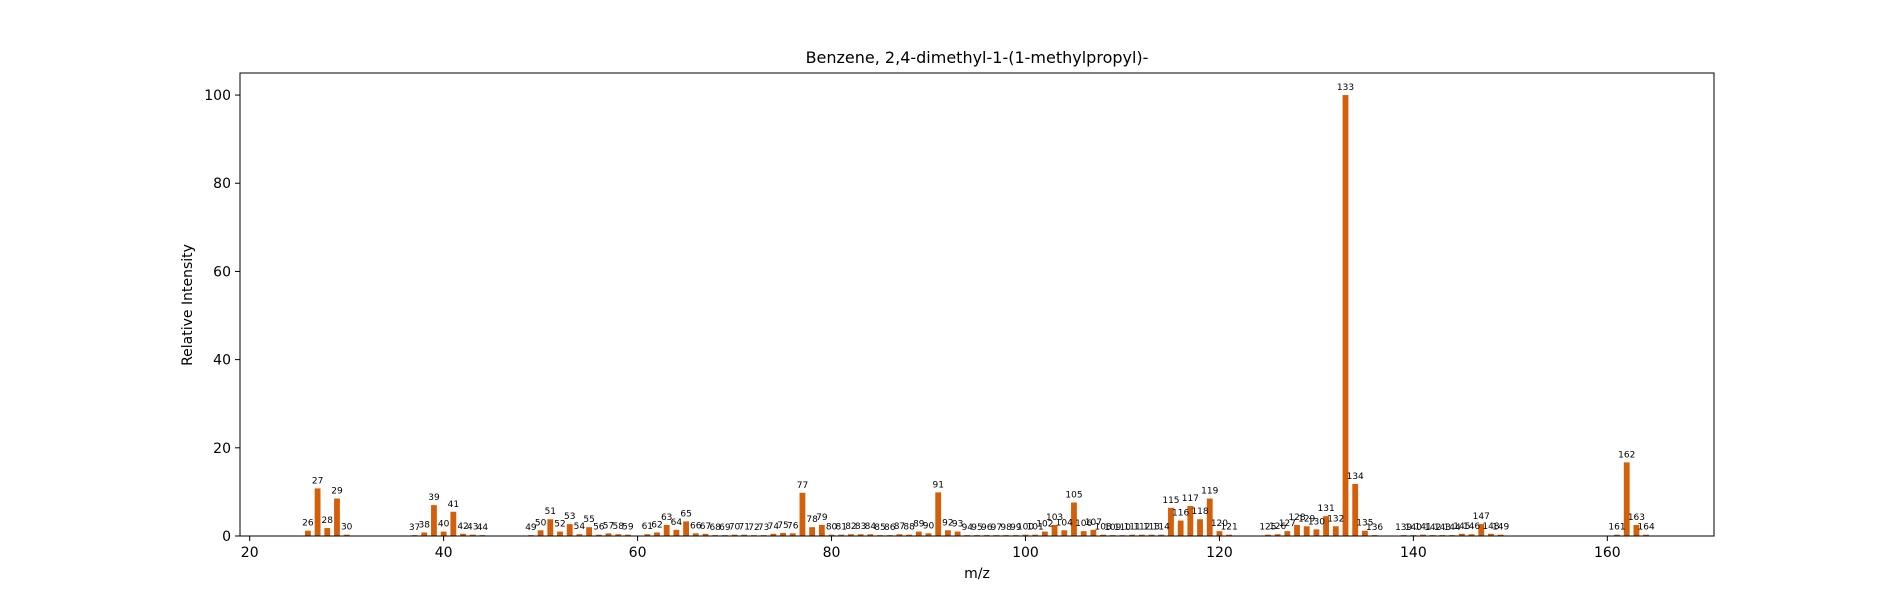 Image resolution: width=1900 pixels, height=604 pixels. I want to click on x-tick-label-100: 100, so click(1025, 553).